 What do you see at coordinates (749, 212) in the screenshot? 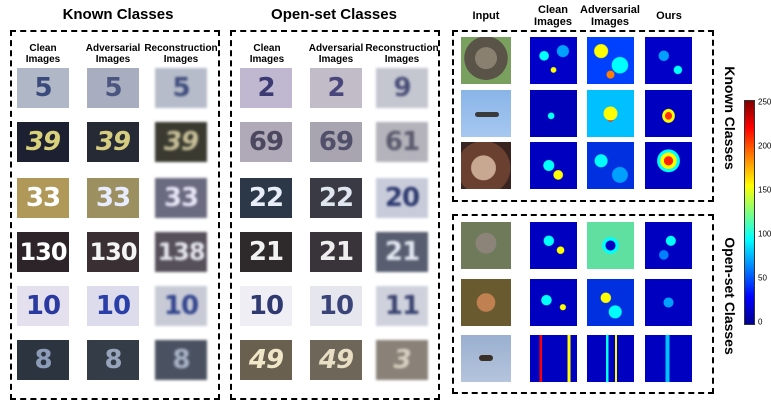
I see `colorbar` at bounding box center [749, 212].